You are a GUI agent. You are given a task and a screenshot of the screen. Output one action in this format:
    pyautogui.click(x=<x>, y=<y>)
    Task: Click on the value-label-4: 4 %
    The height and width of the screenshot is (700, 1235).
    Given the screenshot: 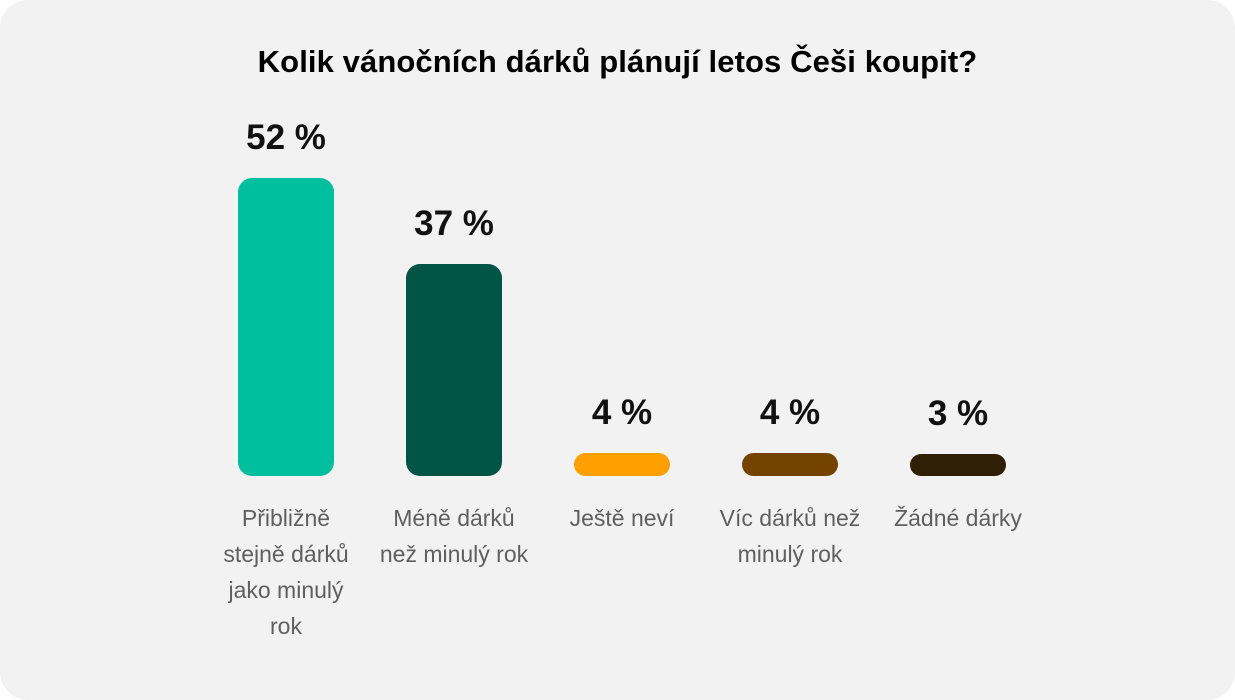 What is the action you would take?
    pyautogui.click(x=790, y=413)
    